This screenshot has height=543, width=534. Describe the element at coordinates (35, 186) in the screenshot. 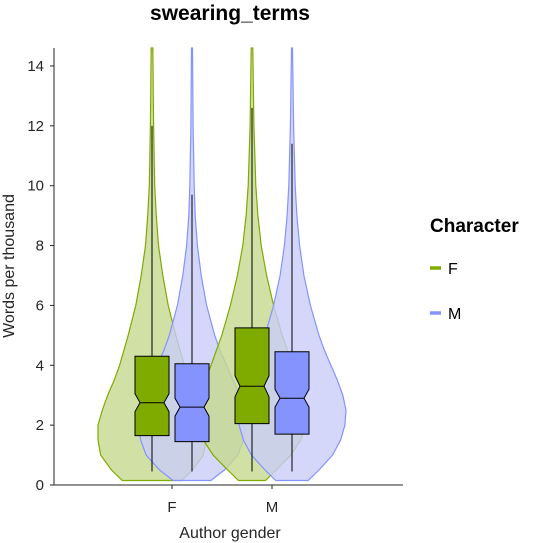

I see `y-tick-label: 10` at that location.